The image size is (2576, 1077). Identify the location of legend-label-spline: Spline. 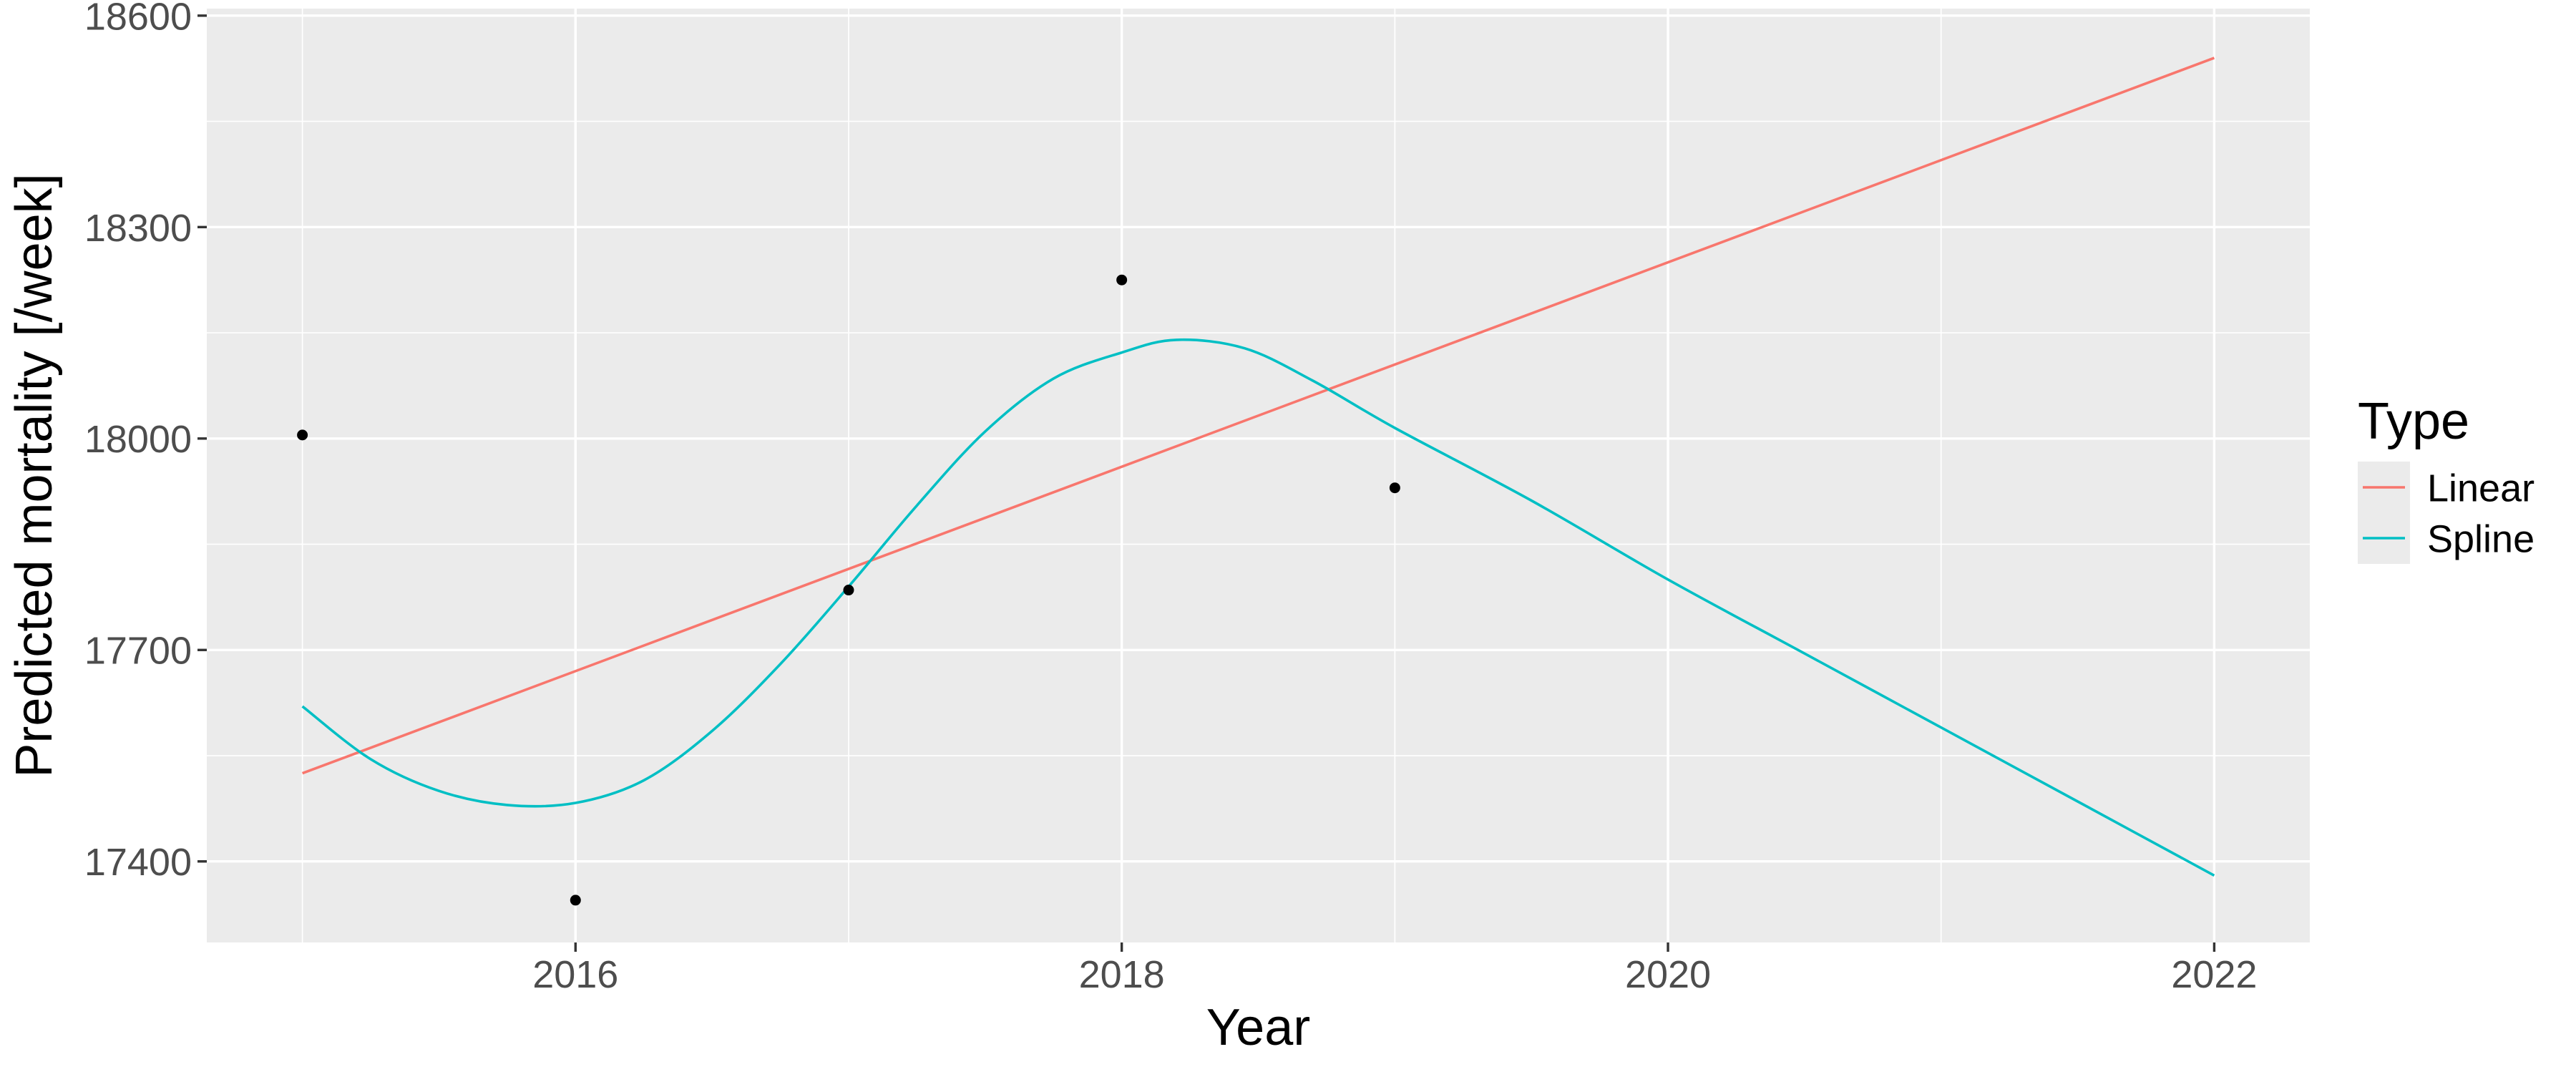
(2480, 538).